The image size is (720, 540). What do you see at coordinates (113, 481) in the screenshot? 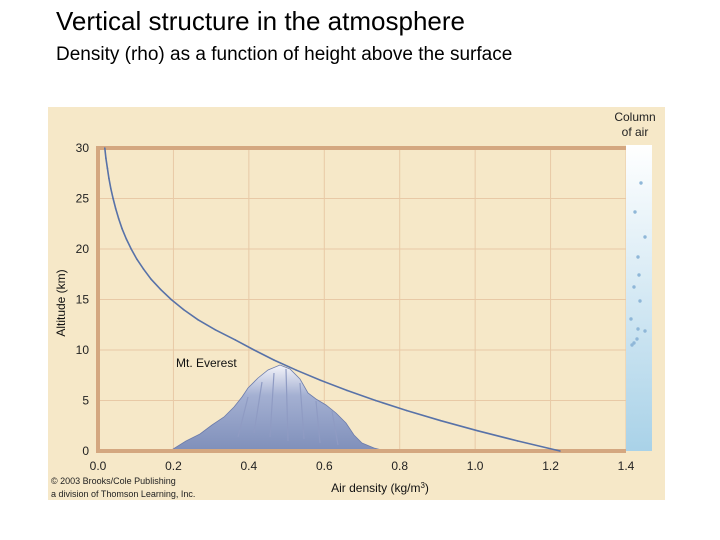
I see `copyright-line1: © 2003 Brooks/Cole Publishing` at bounding box center [113, 481].